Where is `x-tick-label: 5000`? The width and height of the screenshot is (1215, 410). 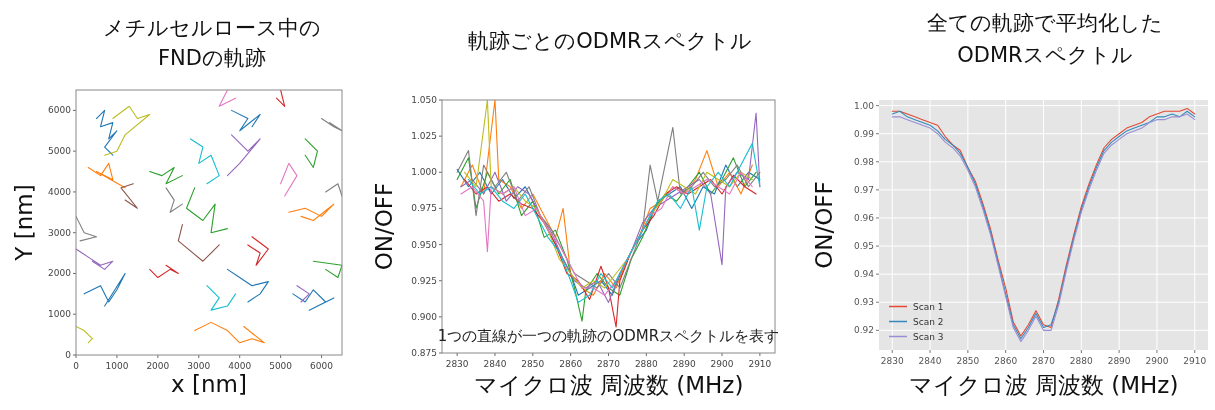
x-tick-label: 5000 is located at coordinates (281, 366).